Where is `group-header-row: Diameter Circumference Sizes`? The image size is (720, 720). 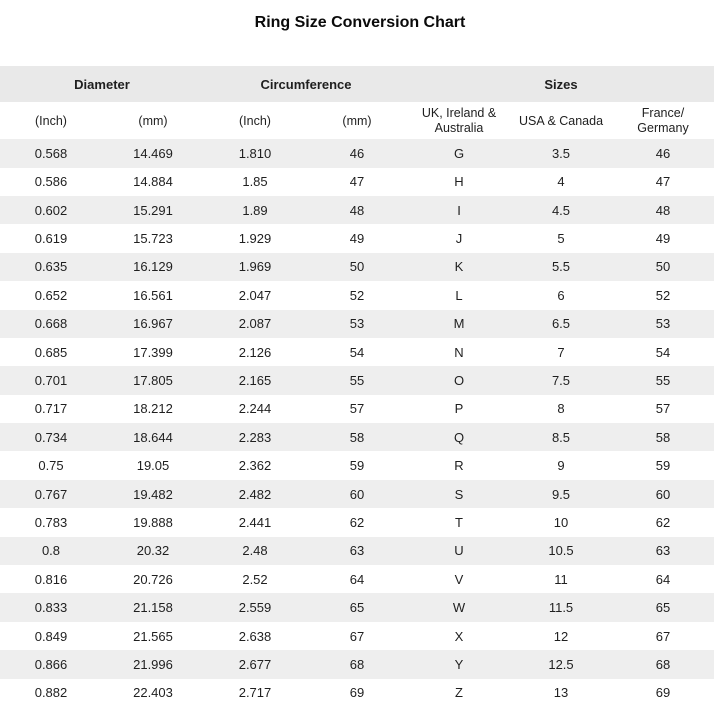
group-header-row: Diameter Circumference Sizes is located at coordinates (357, 84).